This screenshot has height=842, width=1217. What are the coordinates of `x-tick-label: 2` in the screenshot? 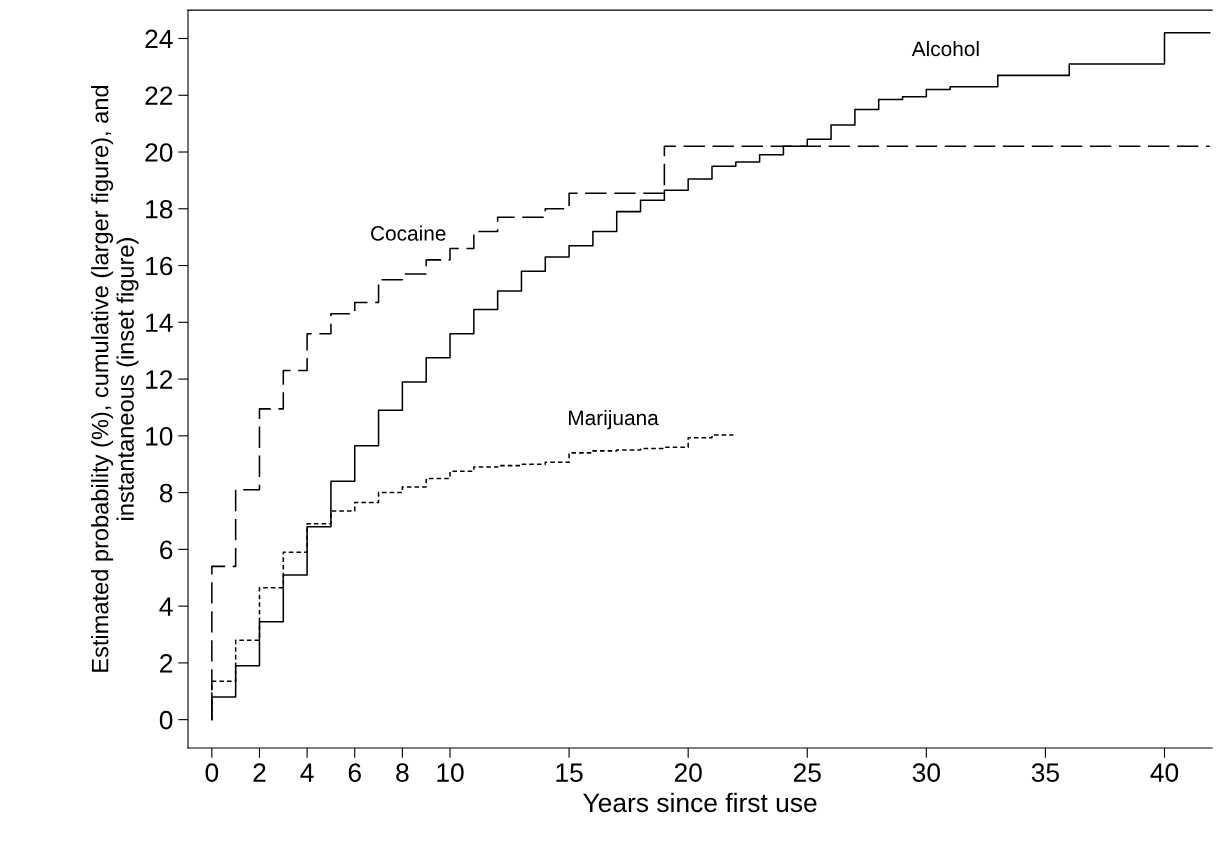 It's located at (259, 772).